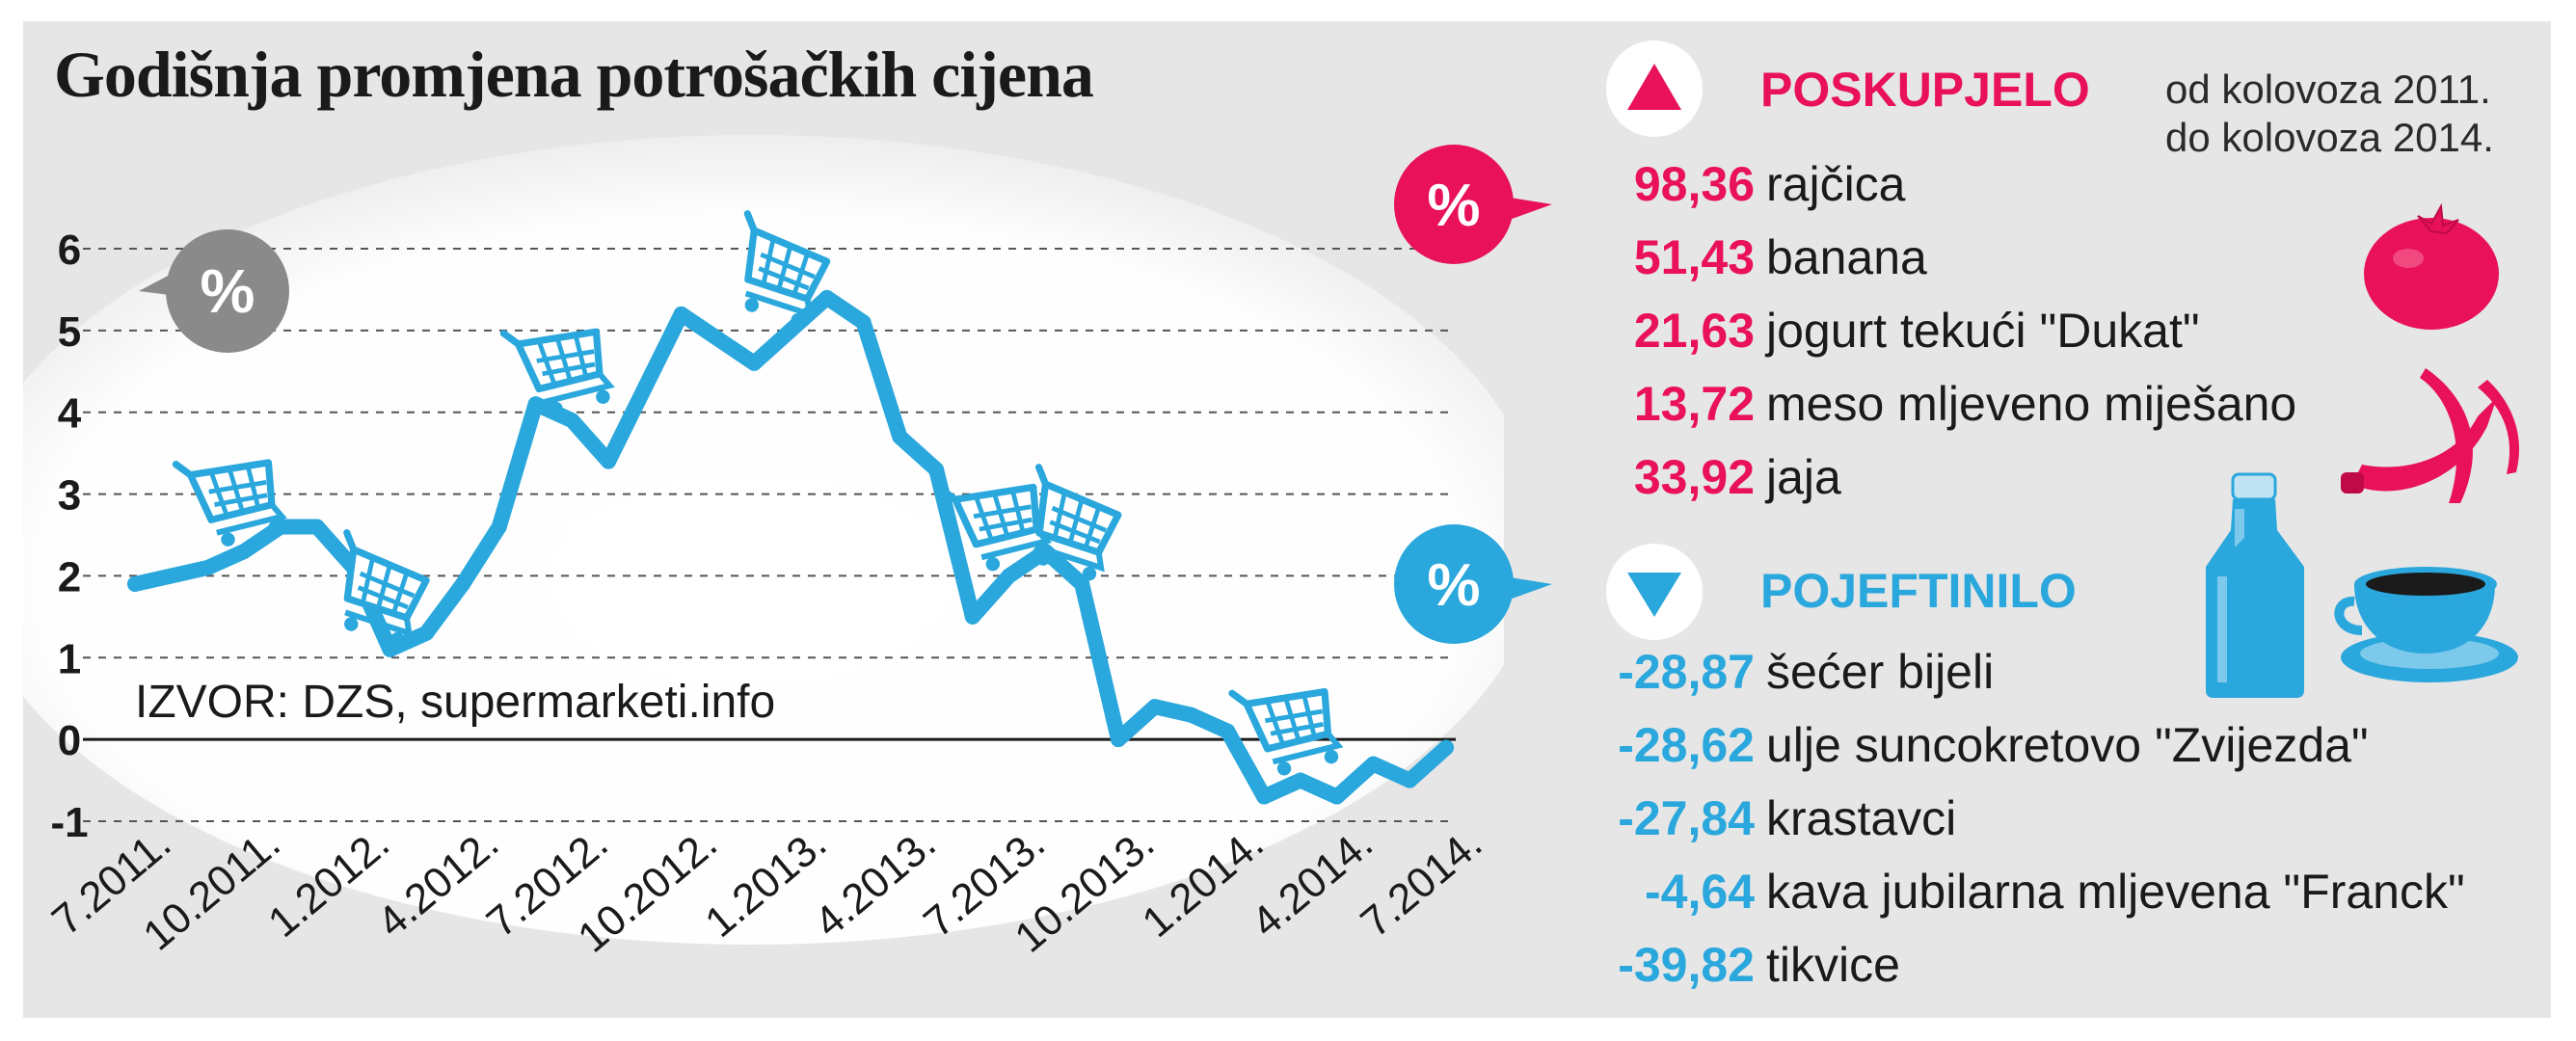  Describe the element at coordinates (1421, 883) in the screenshot. I see `x-tick-label: 7.2014.` at that location.